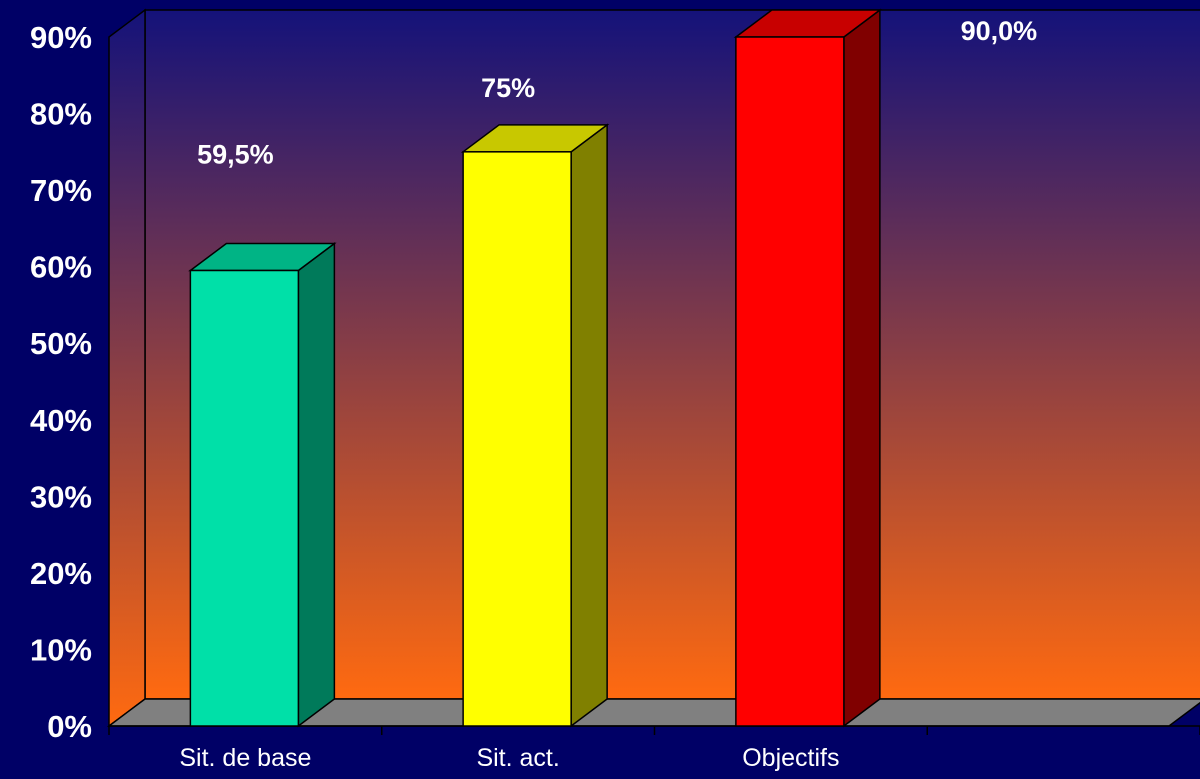  Describe the element at coordinates (61, 343) in the screenshot. I see `y-tick-label: 50%` at that location.